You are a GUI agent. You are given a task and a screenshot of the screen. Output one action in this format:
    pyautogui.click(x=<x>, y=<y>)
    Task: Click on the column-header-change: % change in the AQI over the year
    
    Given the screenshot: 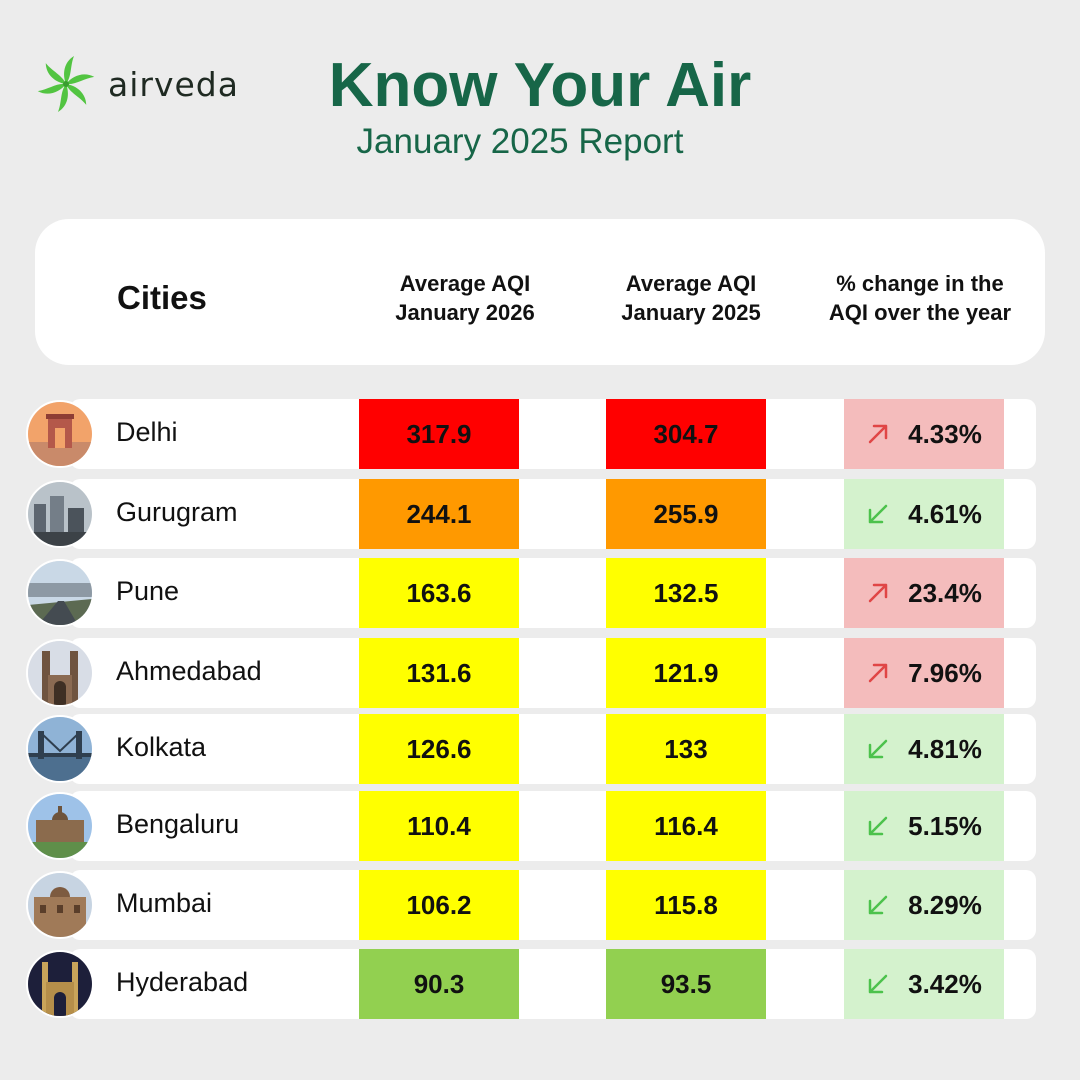 What is the action you would take?
    pyautogui.click(x=920, y=298)
    